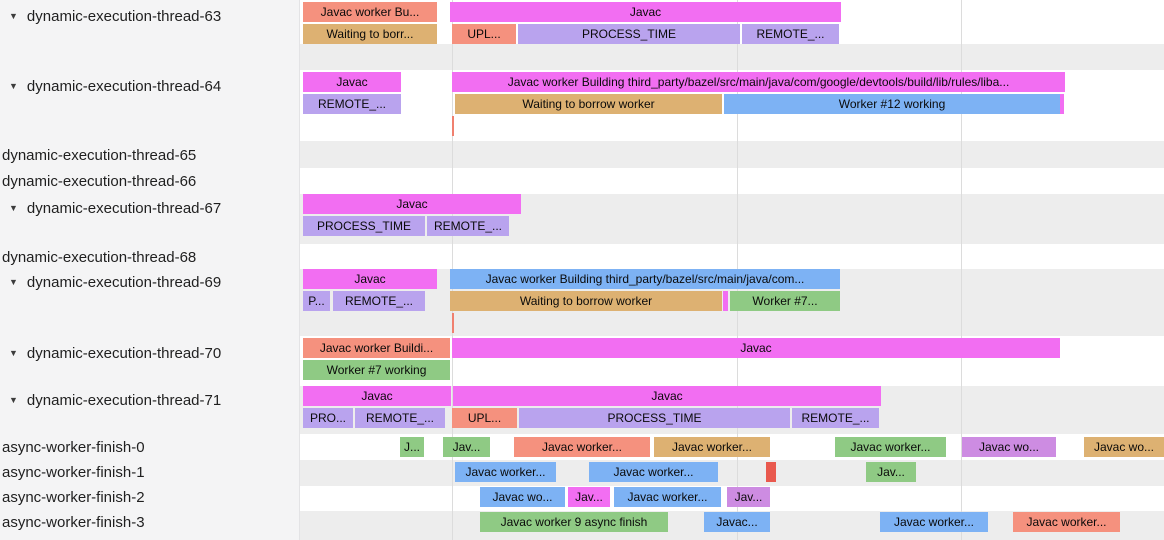  What do you see at coordinates (150, 522) in the screenshot?
I see `track-label-async-worker-finish-3: async-worker-finish-3` at bounding box center [150, 522].